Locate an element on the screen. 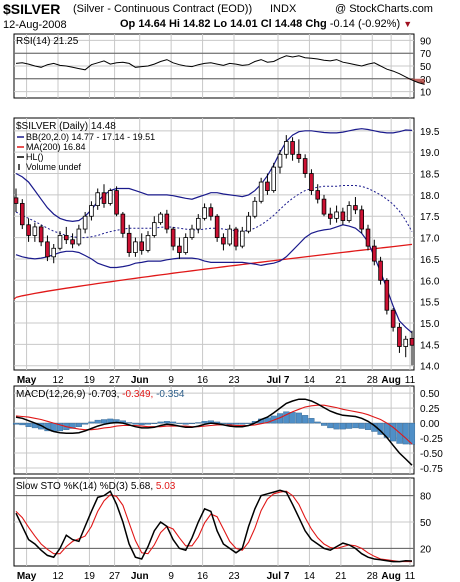 This screenshot has height=582, width=460. price-x-tick: 14 is located at coordinates (310, 380).